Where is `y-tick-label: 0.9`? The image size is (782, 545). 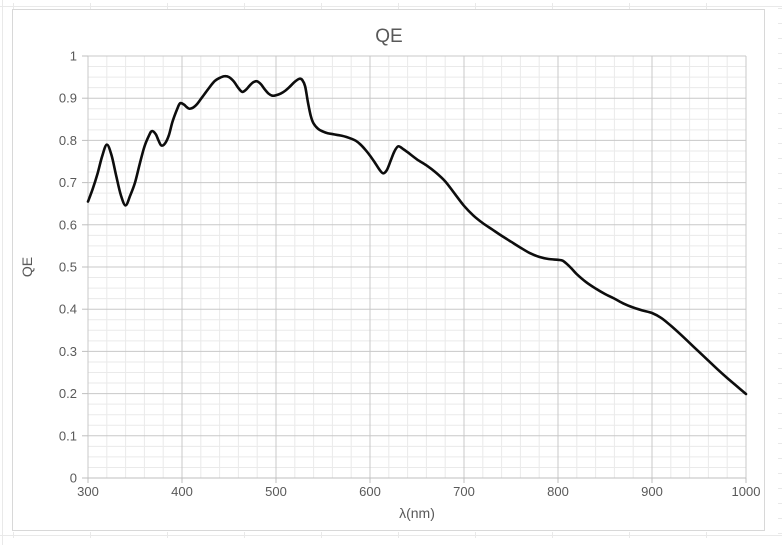 y-tick-label: 0.9 is located at coordinates (68, 98).